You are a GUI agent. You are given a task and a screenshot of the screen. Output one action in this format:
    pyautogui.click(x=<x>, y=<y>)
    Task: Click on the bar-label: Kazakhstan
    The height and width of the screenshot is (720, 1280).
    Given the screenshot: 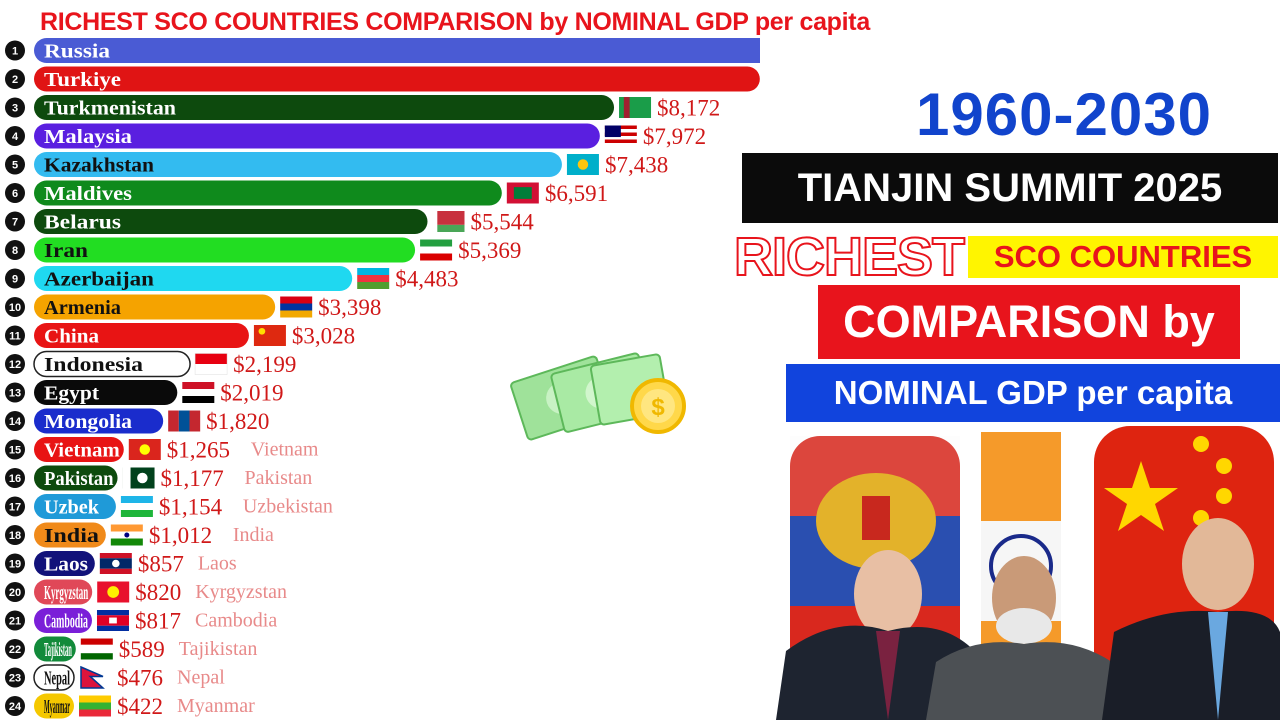 What is the action you would take?
    pyautogui.click(x=99, y=166)
    